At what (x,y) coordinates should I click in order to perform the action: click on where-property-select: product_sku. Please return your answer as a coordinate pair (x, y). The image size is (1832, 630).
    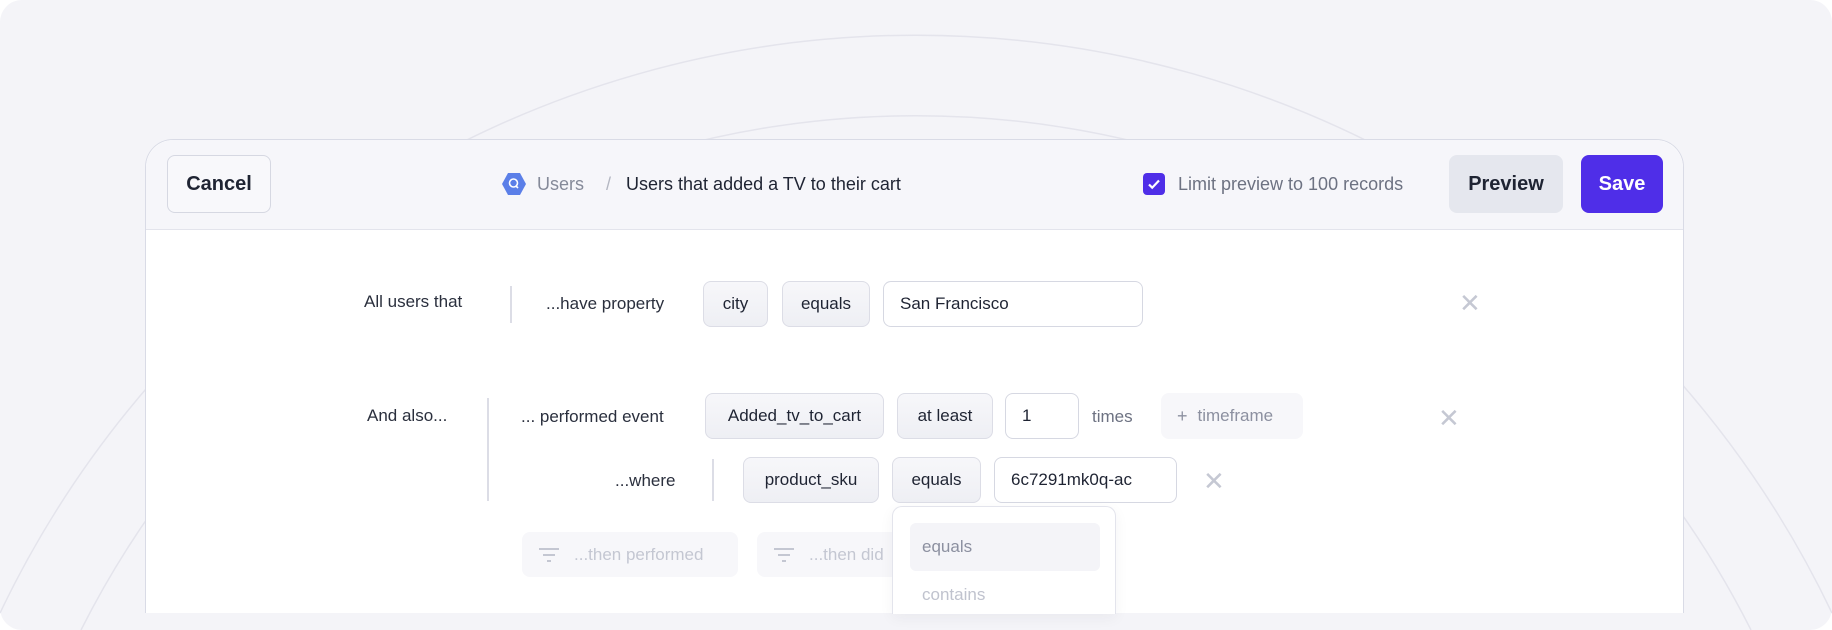
    Looking at the image, I should click on (811, 480).